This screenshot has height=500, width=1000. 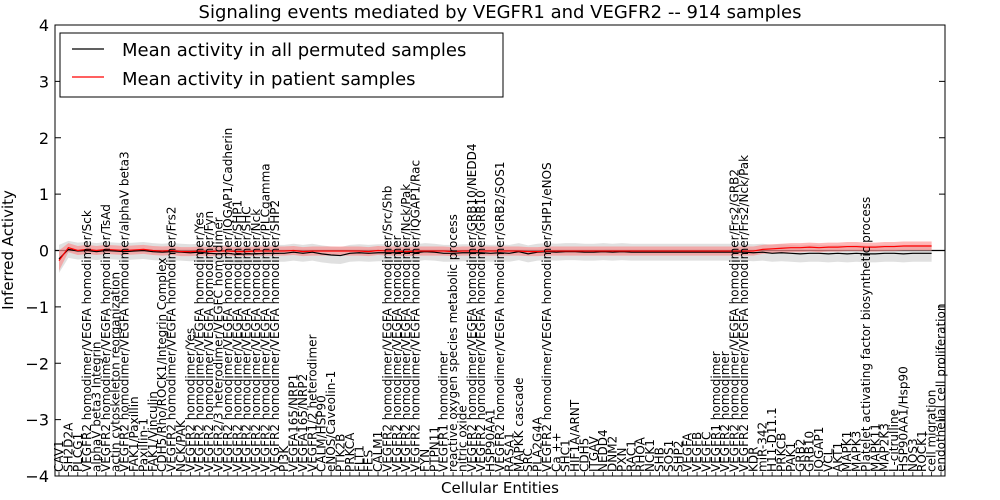 What do you see at coordinates (660, 459) in the screenshot?
I see `x-tick-label: SHB` at bounding box center [660, 459].